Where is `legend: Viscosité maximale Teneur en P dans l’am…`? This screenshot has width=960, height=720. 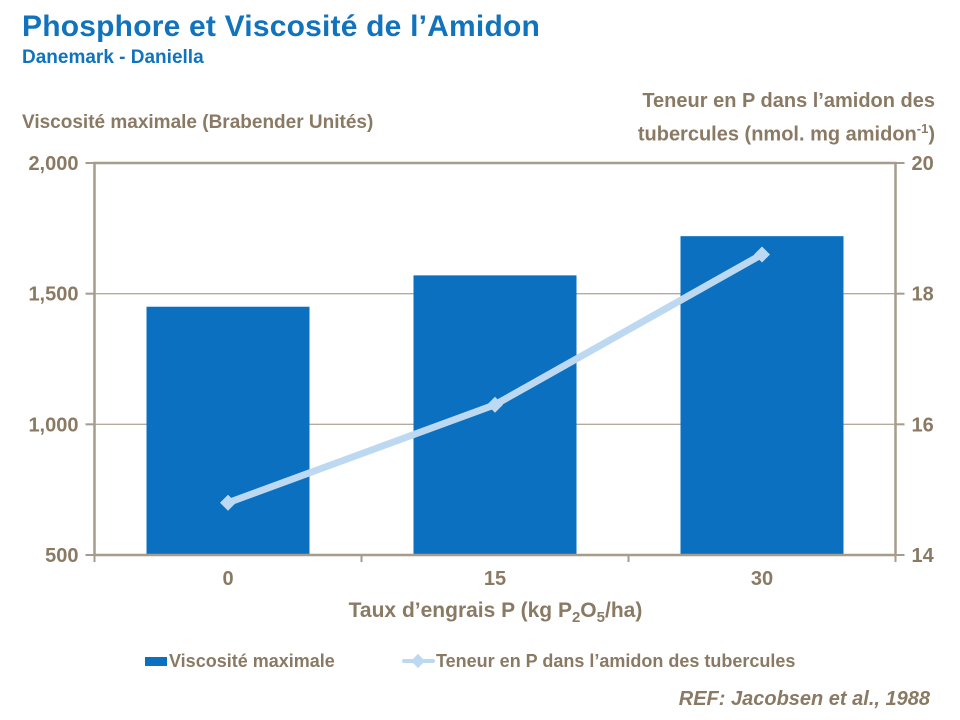 legend: Viscosité maximale Teneur en P dans l’am… is located at coordinates (480, 662).